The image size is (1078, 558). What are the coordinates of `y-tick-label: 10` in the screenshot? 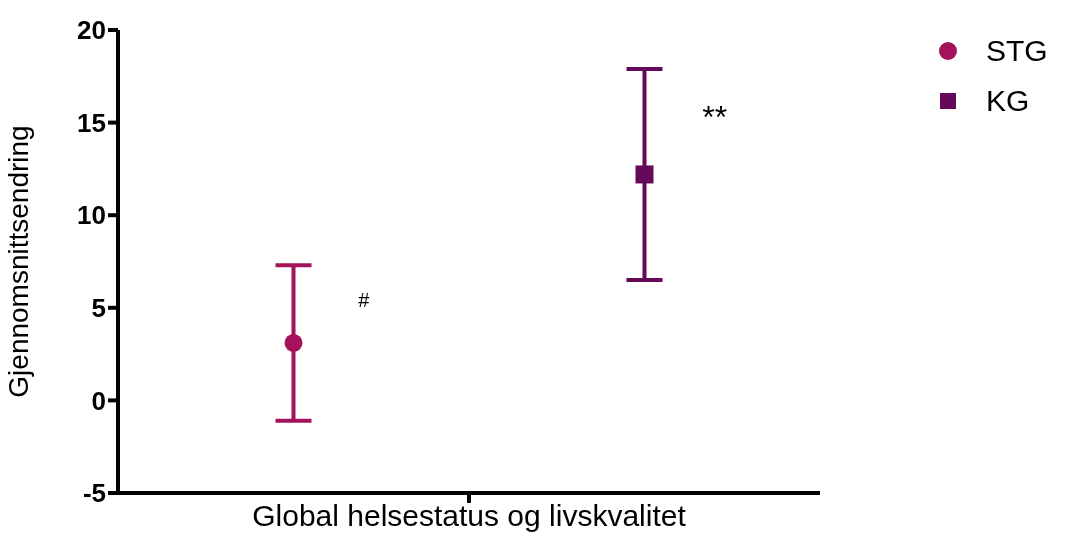 It's located at (91, 215).